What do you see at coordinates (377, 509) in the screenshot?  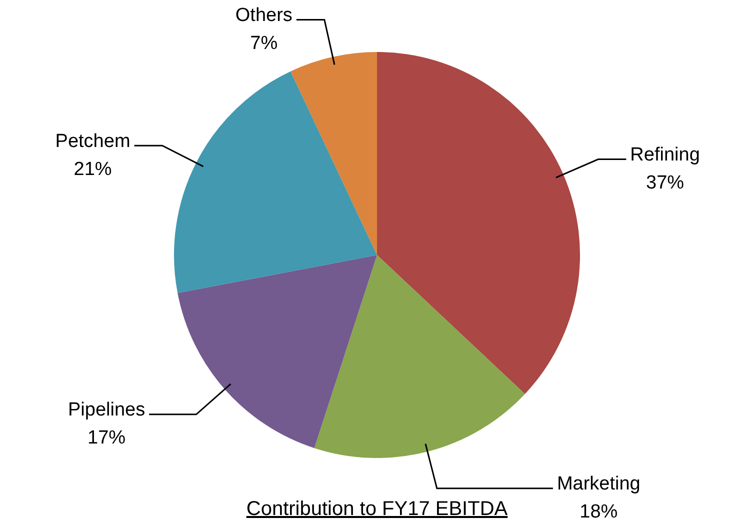 I see `text: Contribution to FY17 EBITDA` at bounding box center [377, 509].